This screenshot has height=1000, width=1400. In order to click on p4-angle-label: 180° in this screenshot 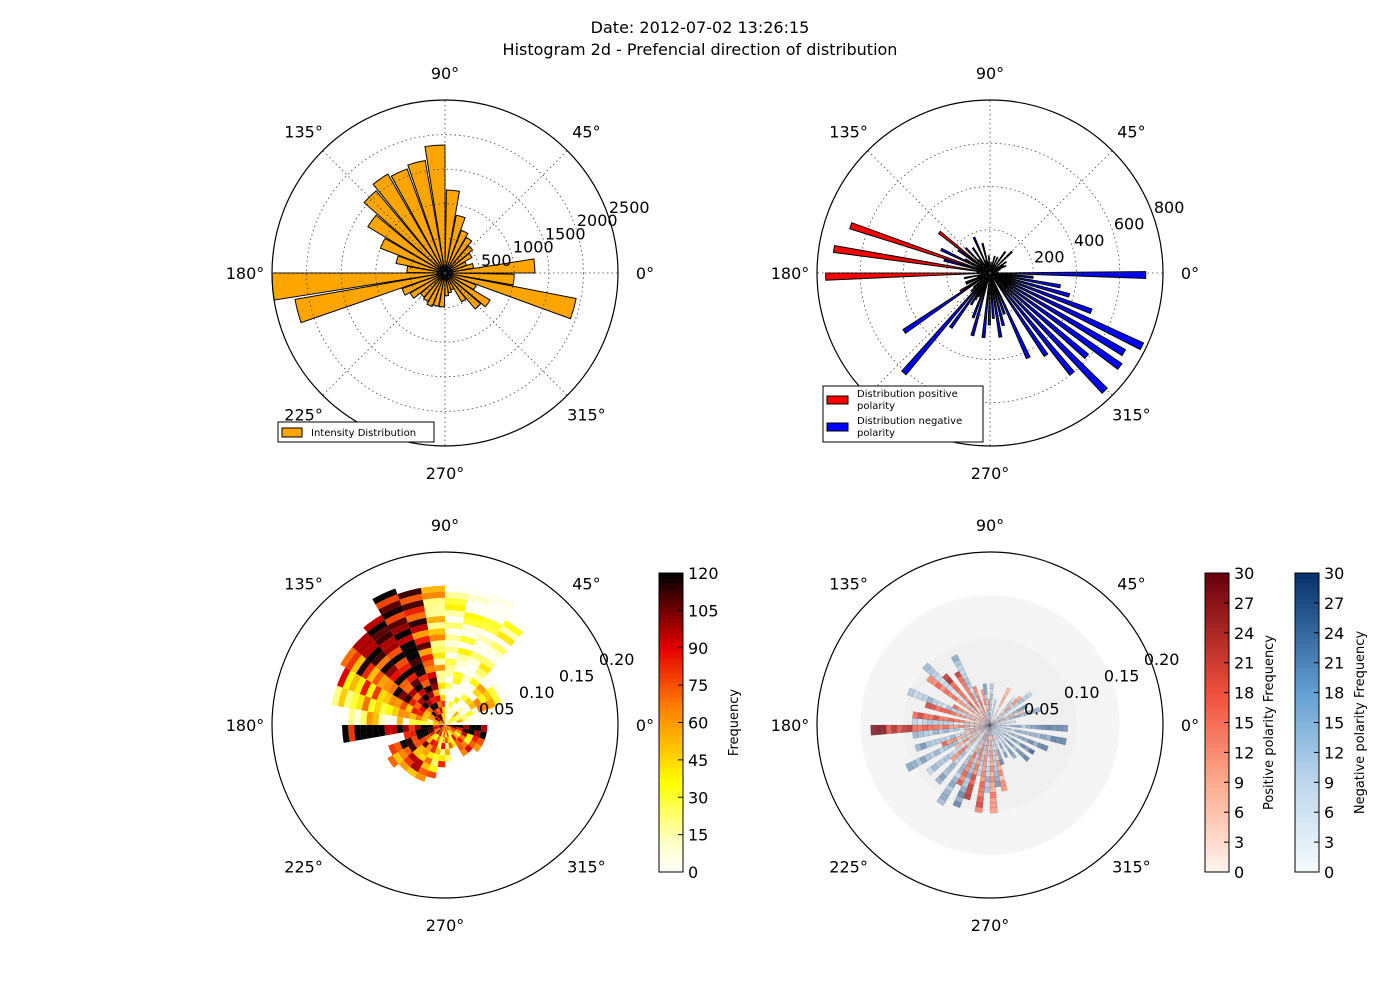, I will do `click(790, 725)`.